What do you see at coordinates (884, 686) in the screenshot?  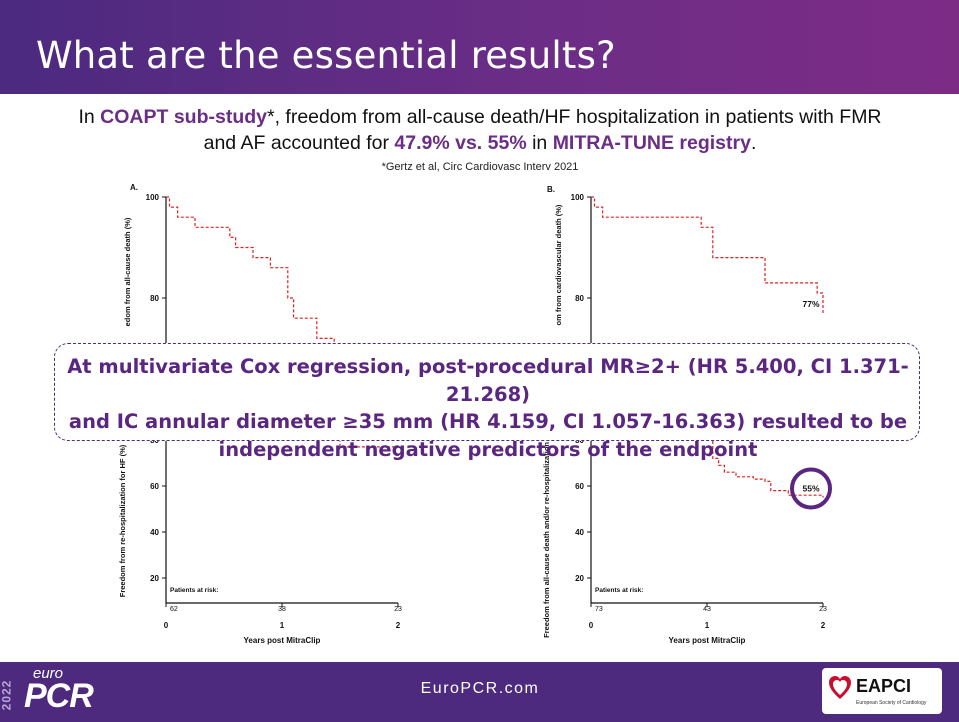 I see `partner-name: EAPCI` at bounding box center [884, 686].